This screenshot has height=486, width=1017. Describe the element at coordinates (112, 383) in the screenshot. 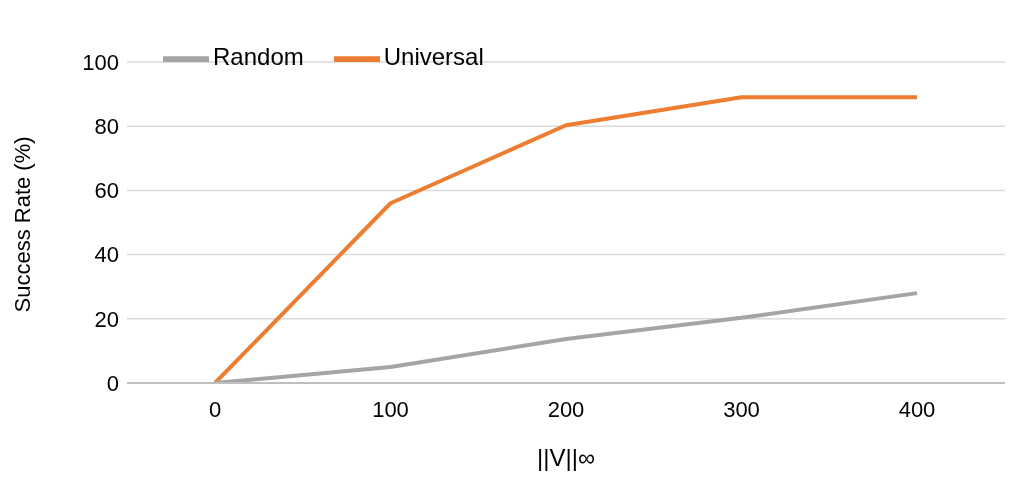

I see `y-tick-label: 0` at that location.